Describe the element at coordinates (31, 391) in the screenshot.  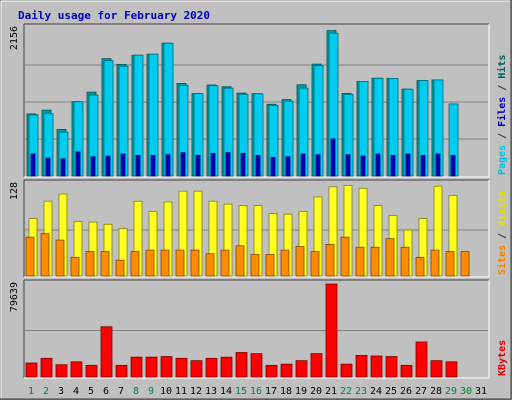
I see `x-tick-label-day-1: 1` at that location.